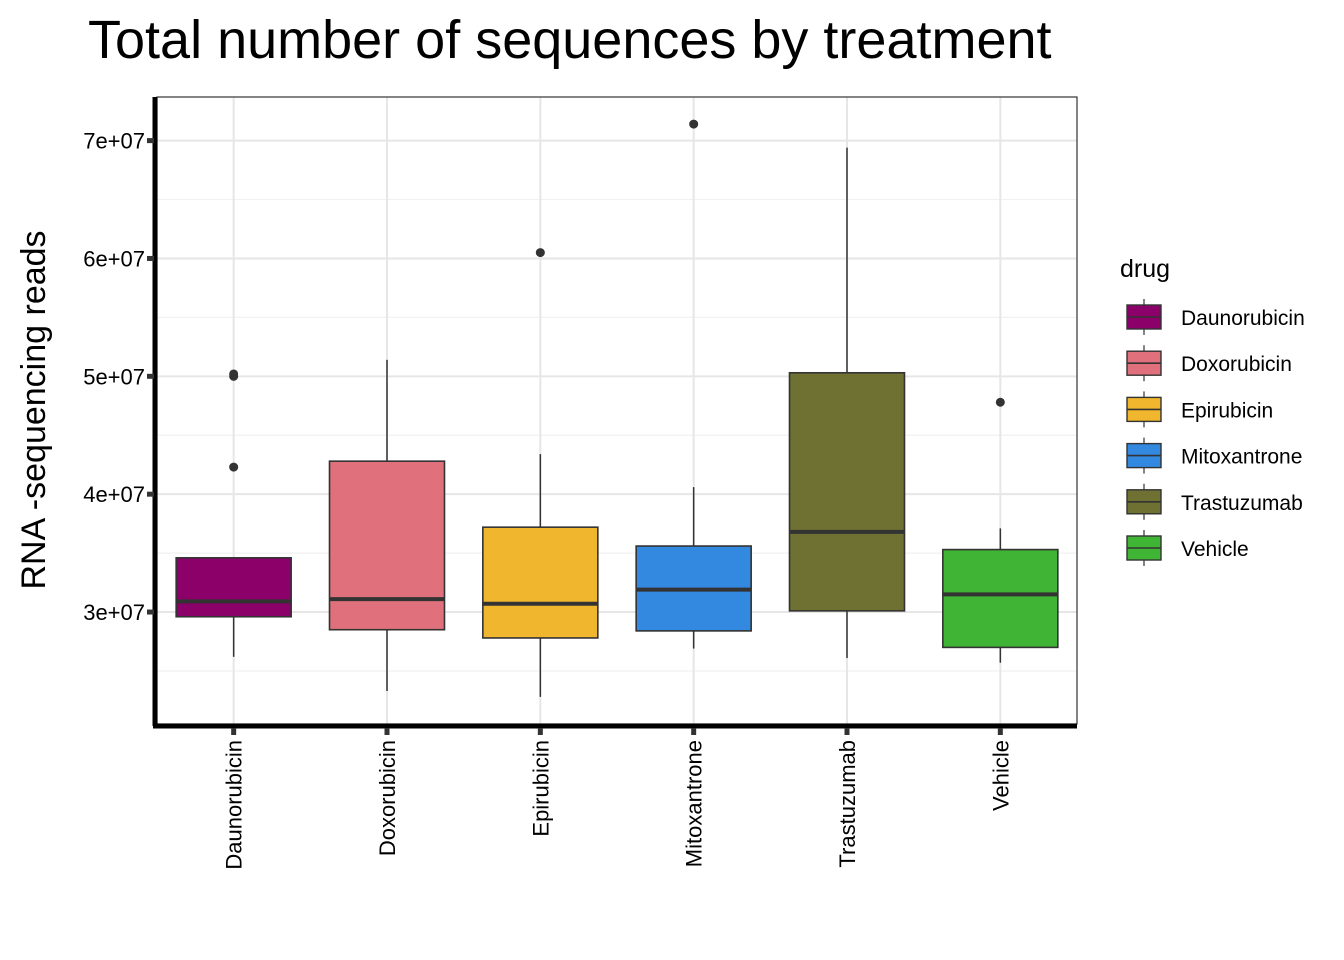  Describe the element at coordinates (1227, 410) in the screenshot. I see `legend-label: Epirubicin` at that location.